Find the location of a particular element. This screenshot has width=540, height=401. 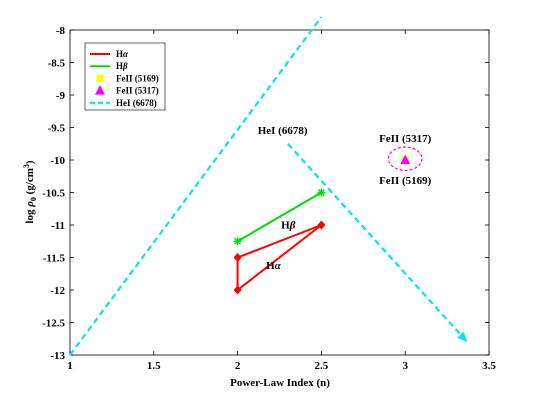

series-hei-6678-arrowhead is located at coordinates (462, 336).